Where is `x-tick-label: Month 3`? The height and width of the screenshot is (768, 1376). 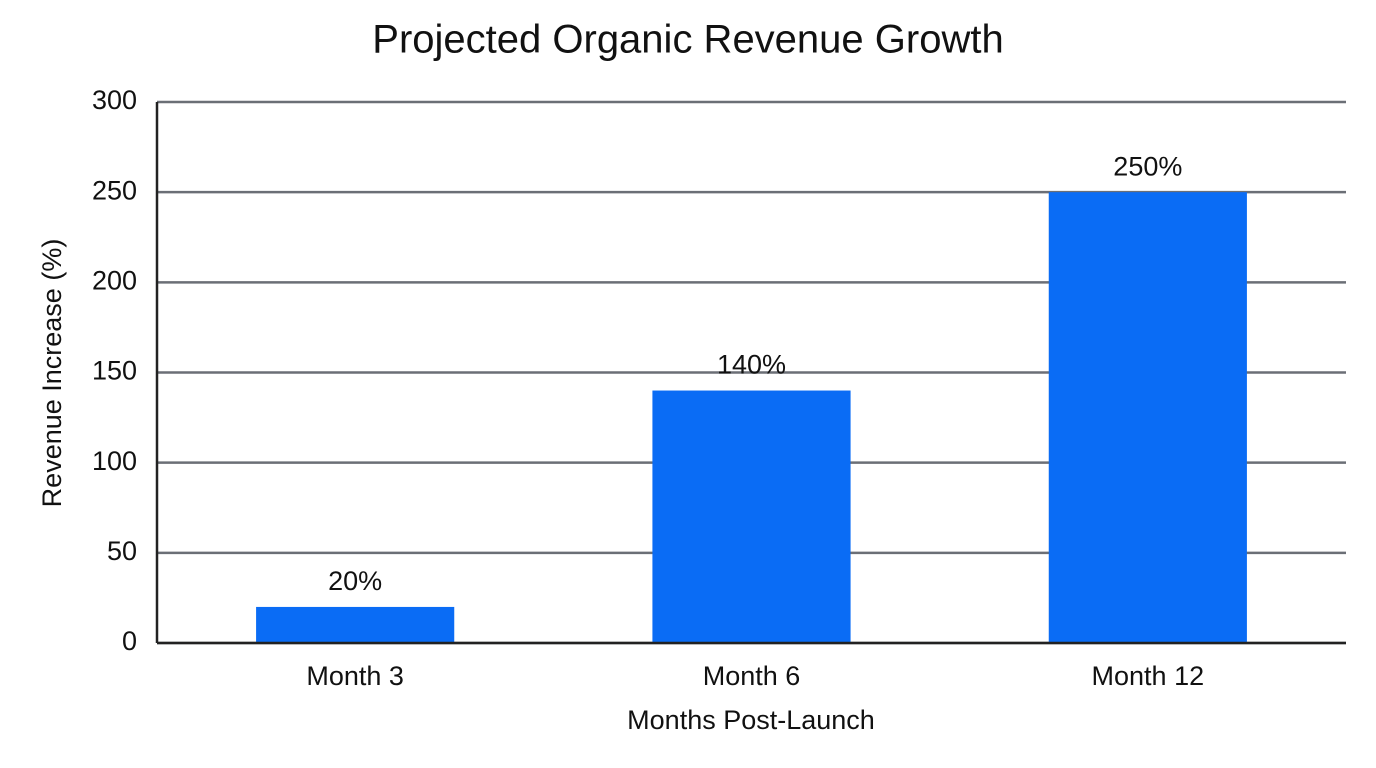
x-tick-label: Month 3 is located at coordinates (355, 676).